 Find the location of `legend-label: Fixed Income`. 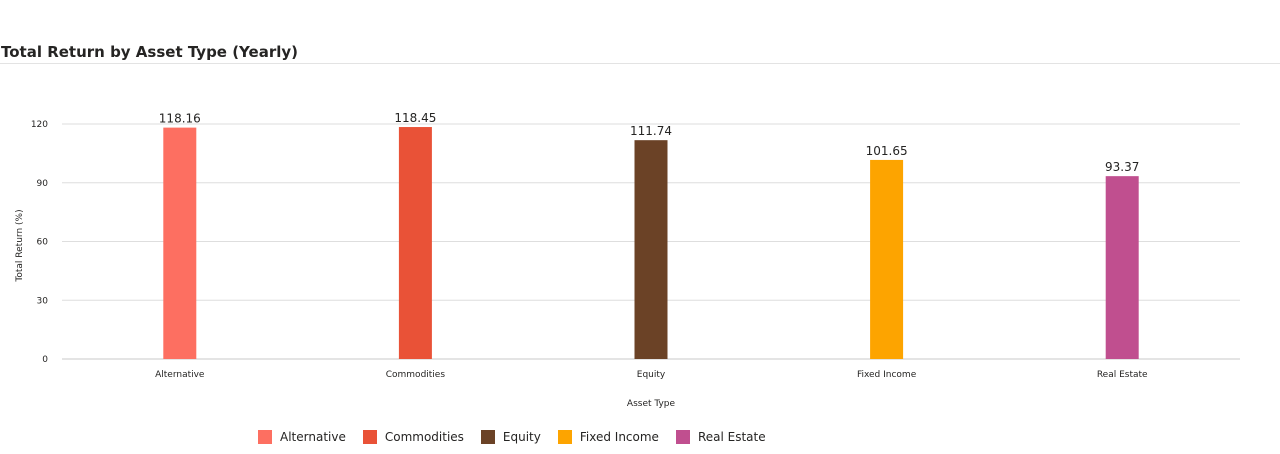

legend-label: Fixed Income is located at coordinates (619, 437).